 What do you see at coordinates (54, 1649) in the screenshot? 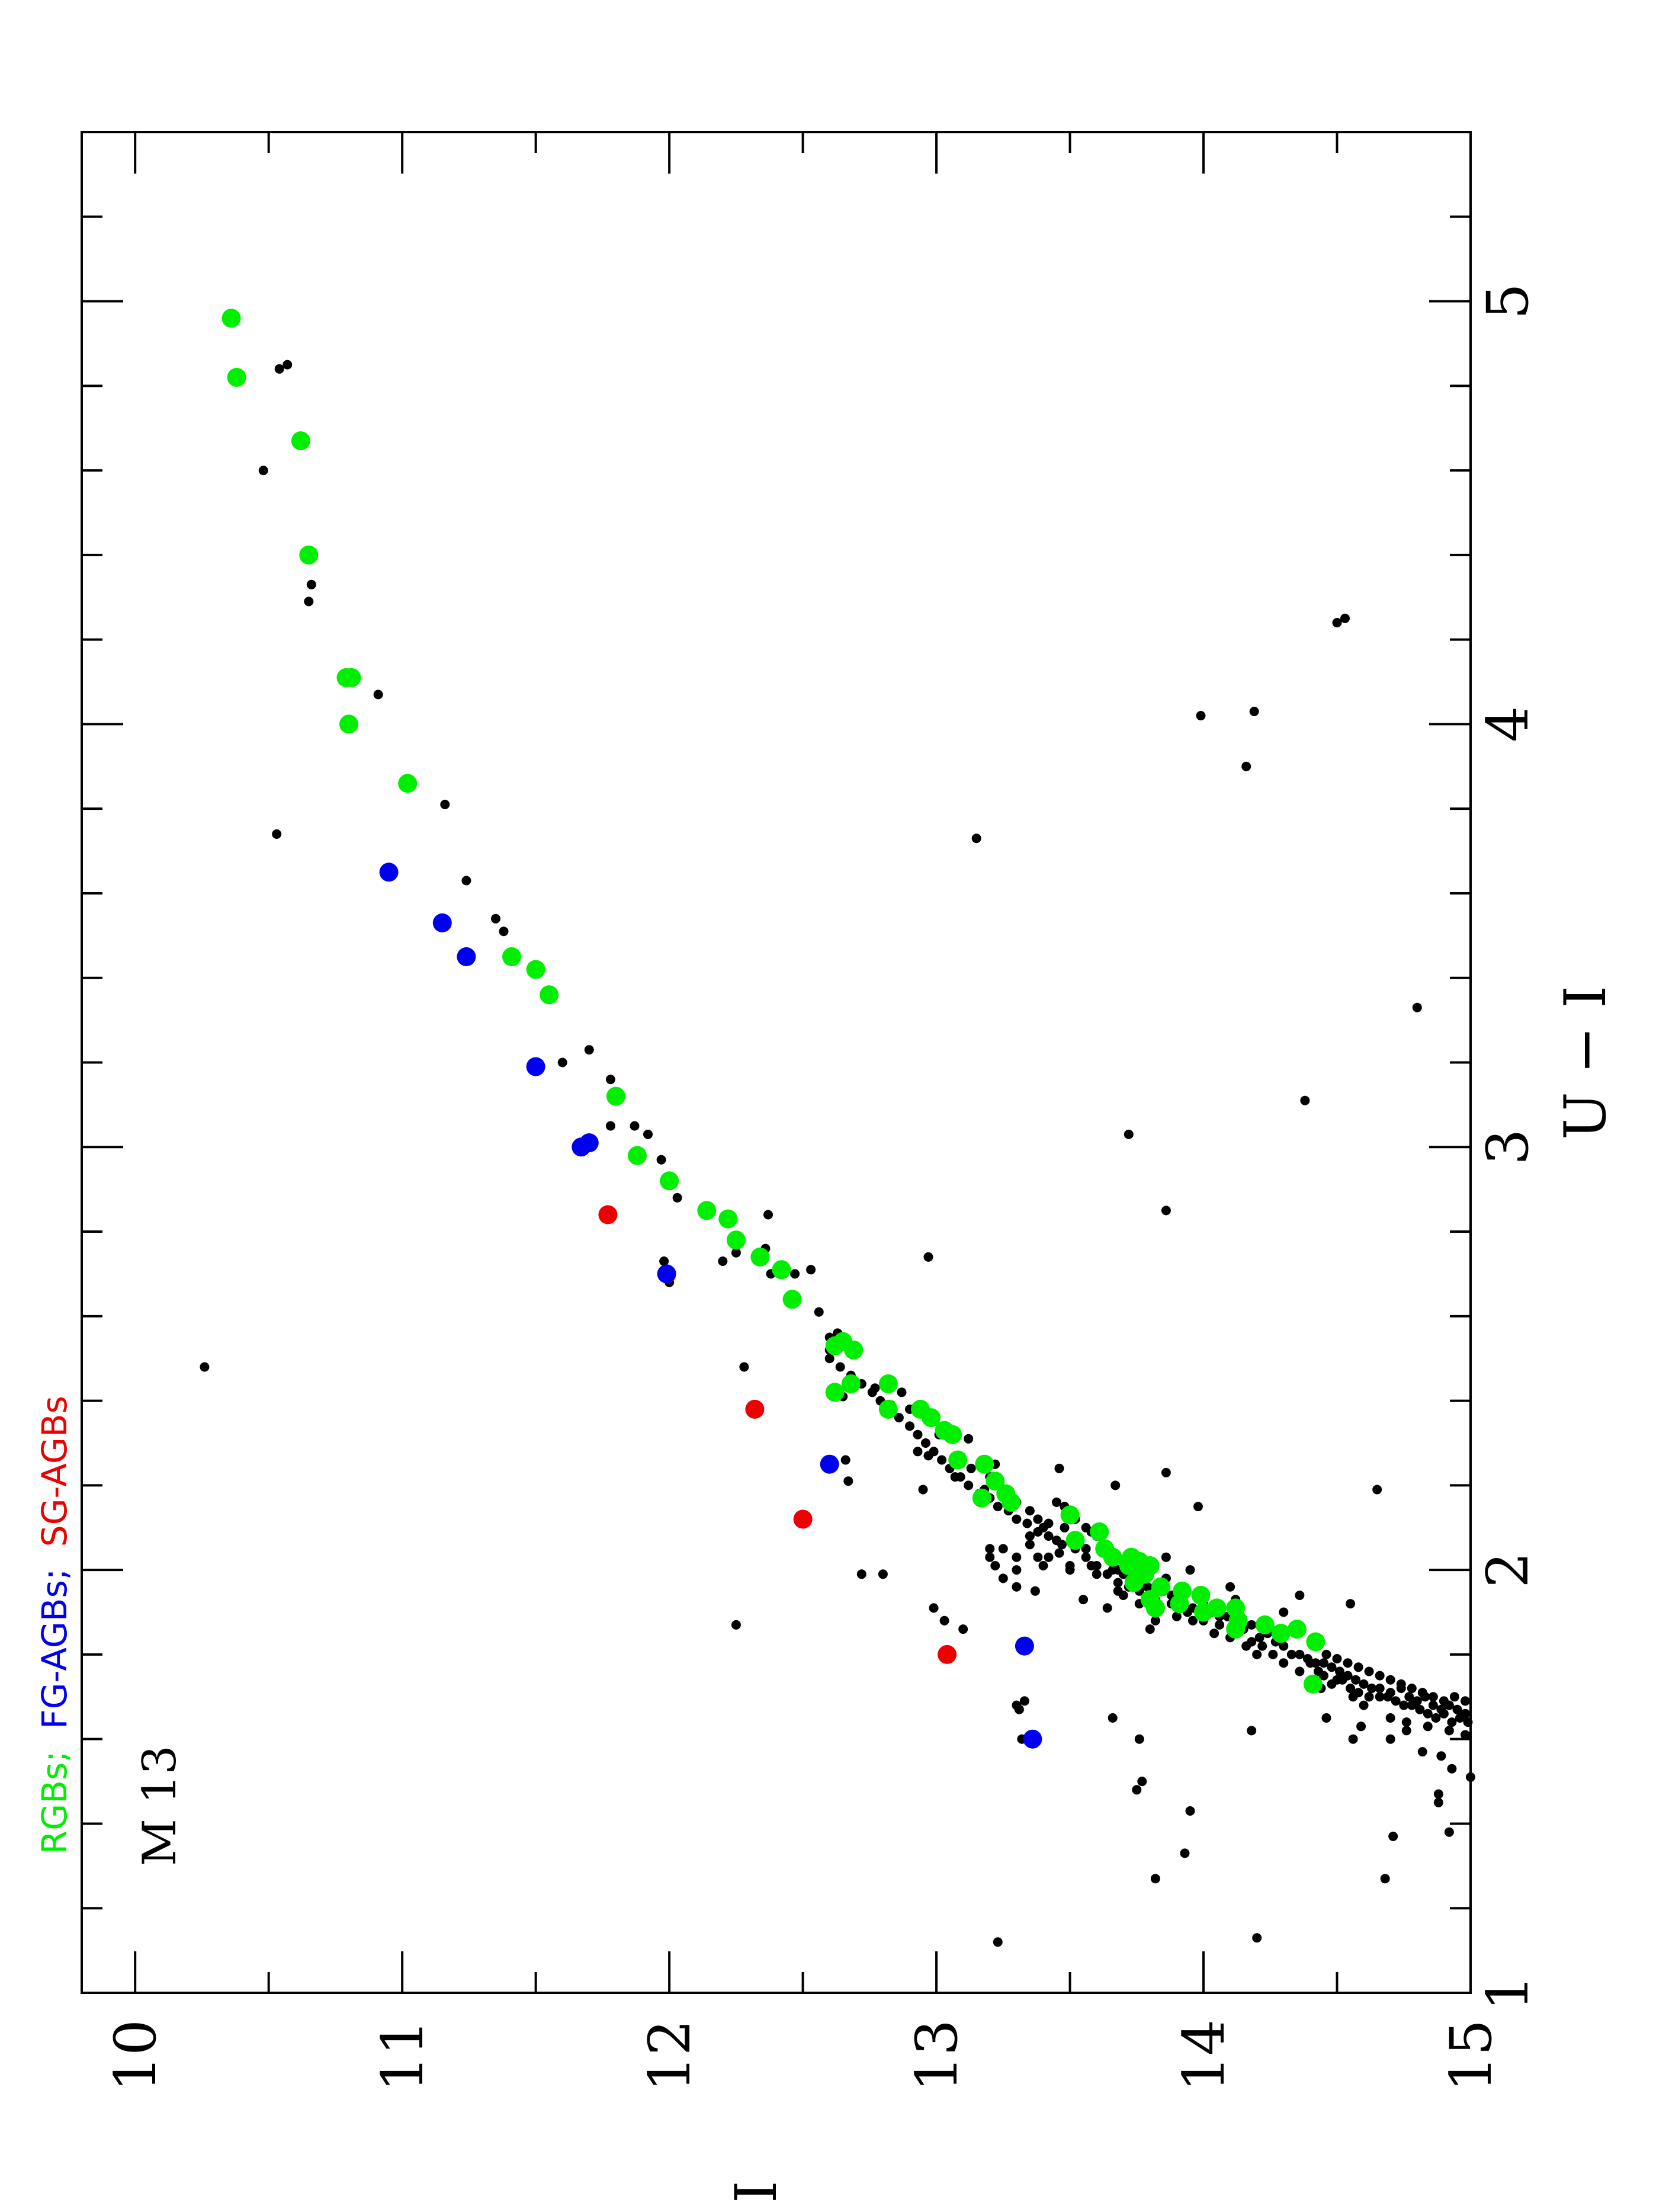
I see `legend-item-fg-agbs: FG-AGBs;` at bounding box center [54, 1649].